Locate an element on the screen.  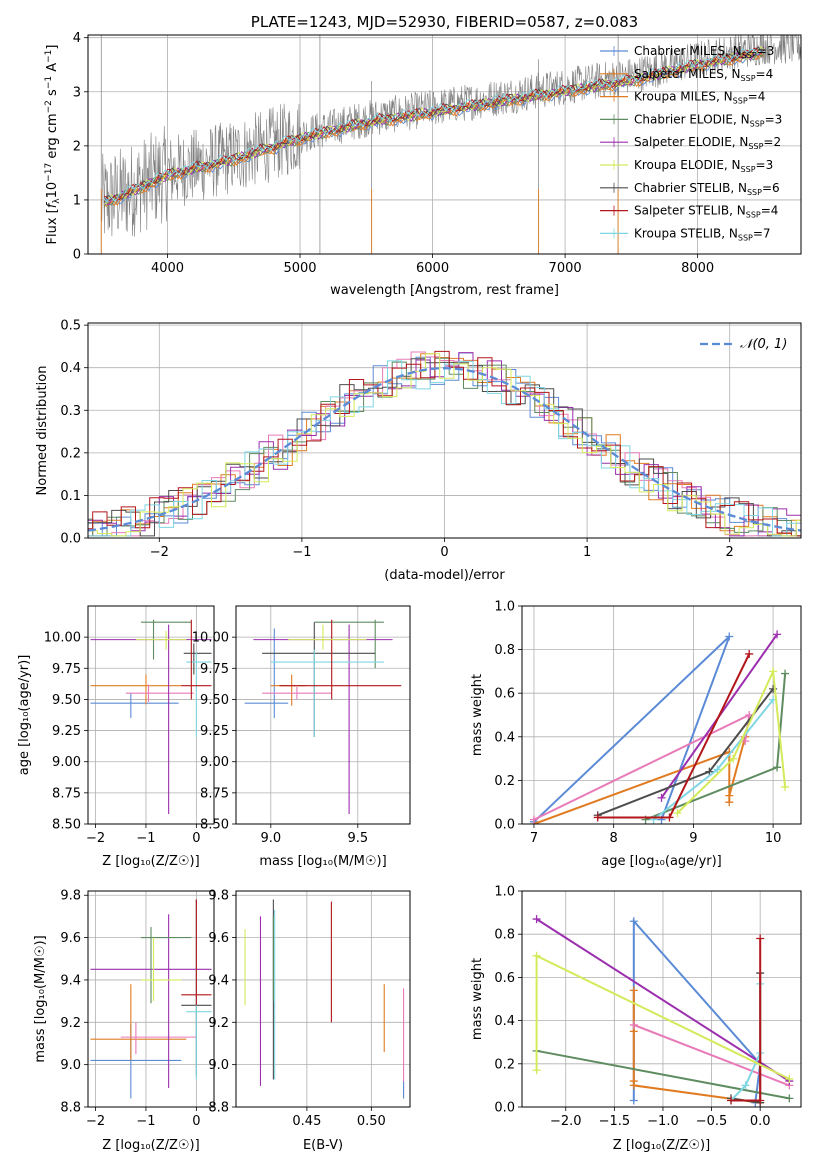
legend-entry: Salpeter ELODIE, NSSP=2 is located at coordinates (707, 143).